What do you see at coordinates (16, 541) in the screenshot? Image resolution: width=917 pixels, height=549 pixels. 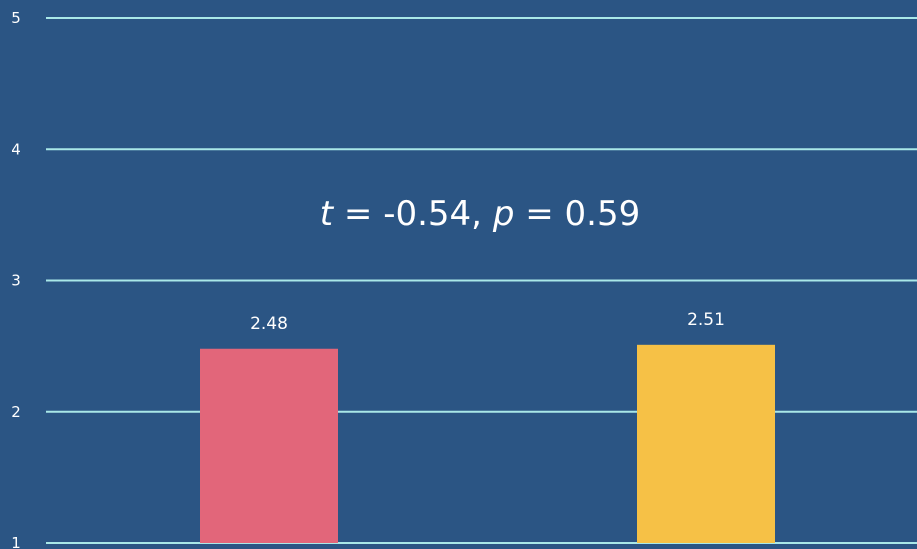 I see `y-tick-label-1: 1` at bounding box center [16, 541].